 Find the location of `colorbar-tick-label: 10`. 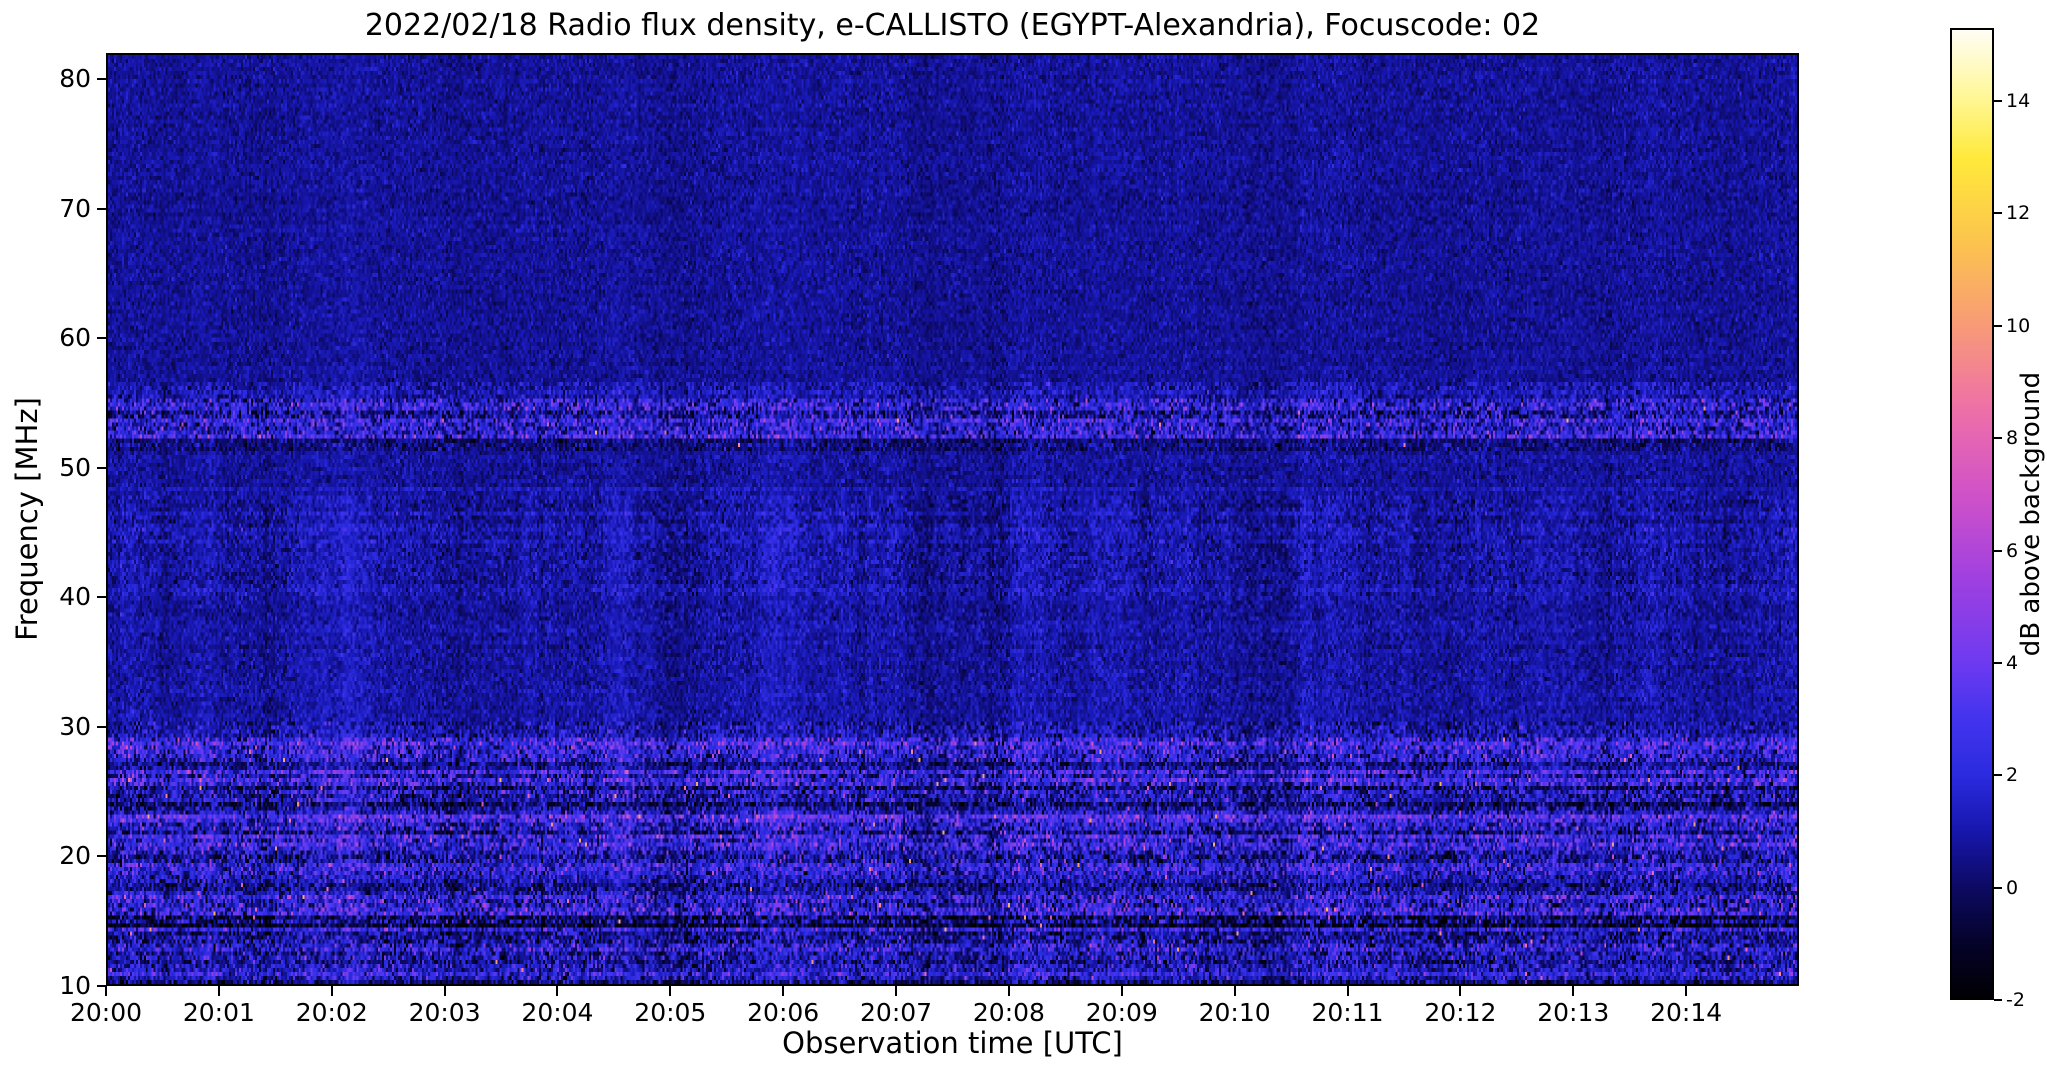

colorbar-tick-label: 10 is located at coordinates (2018, 325).